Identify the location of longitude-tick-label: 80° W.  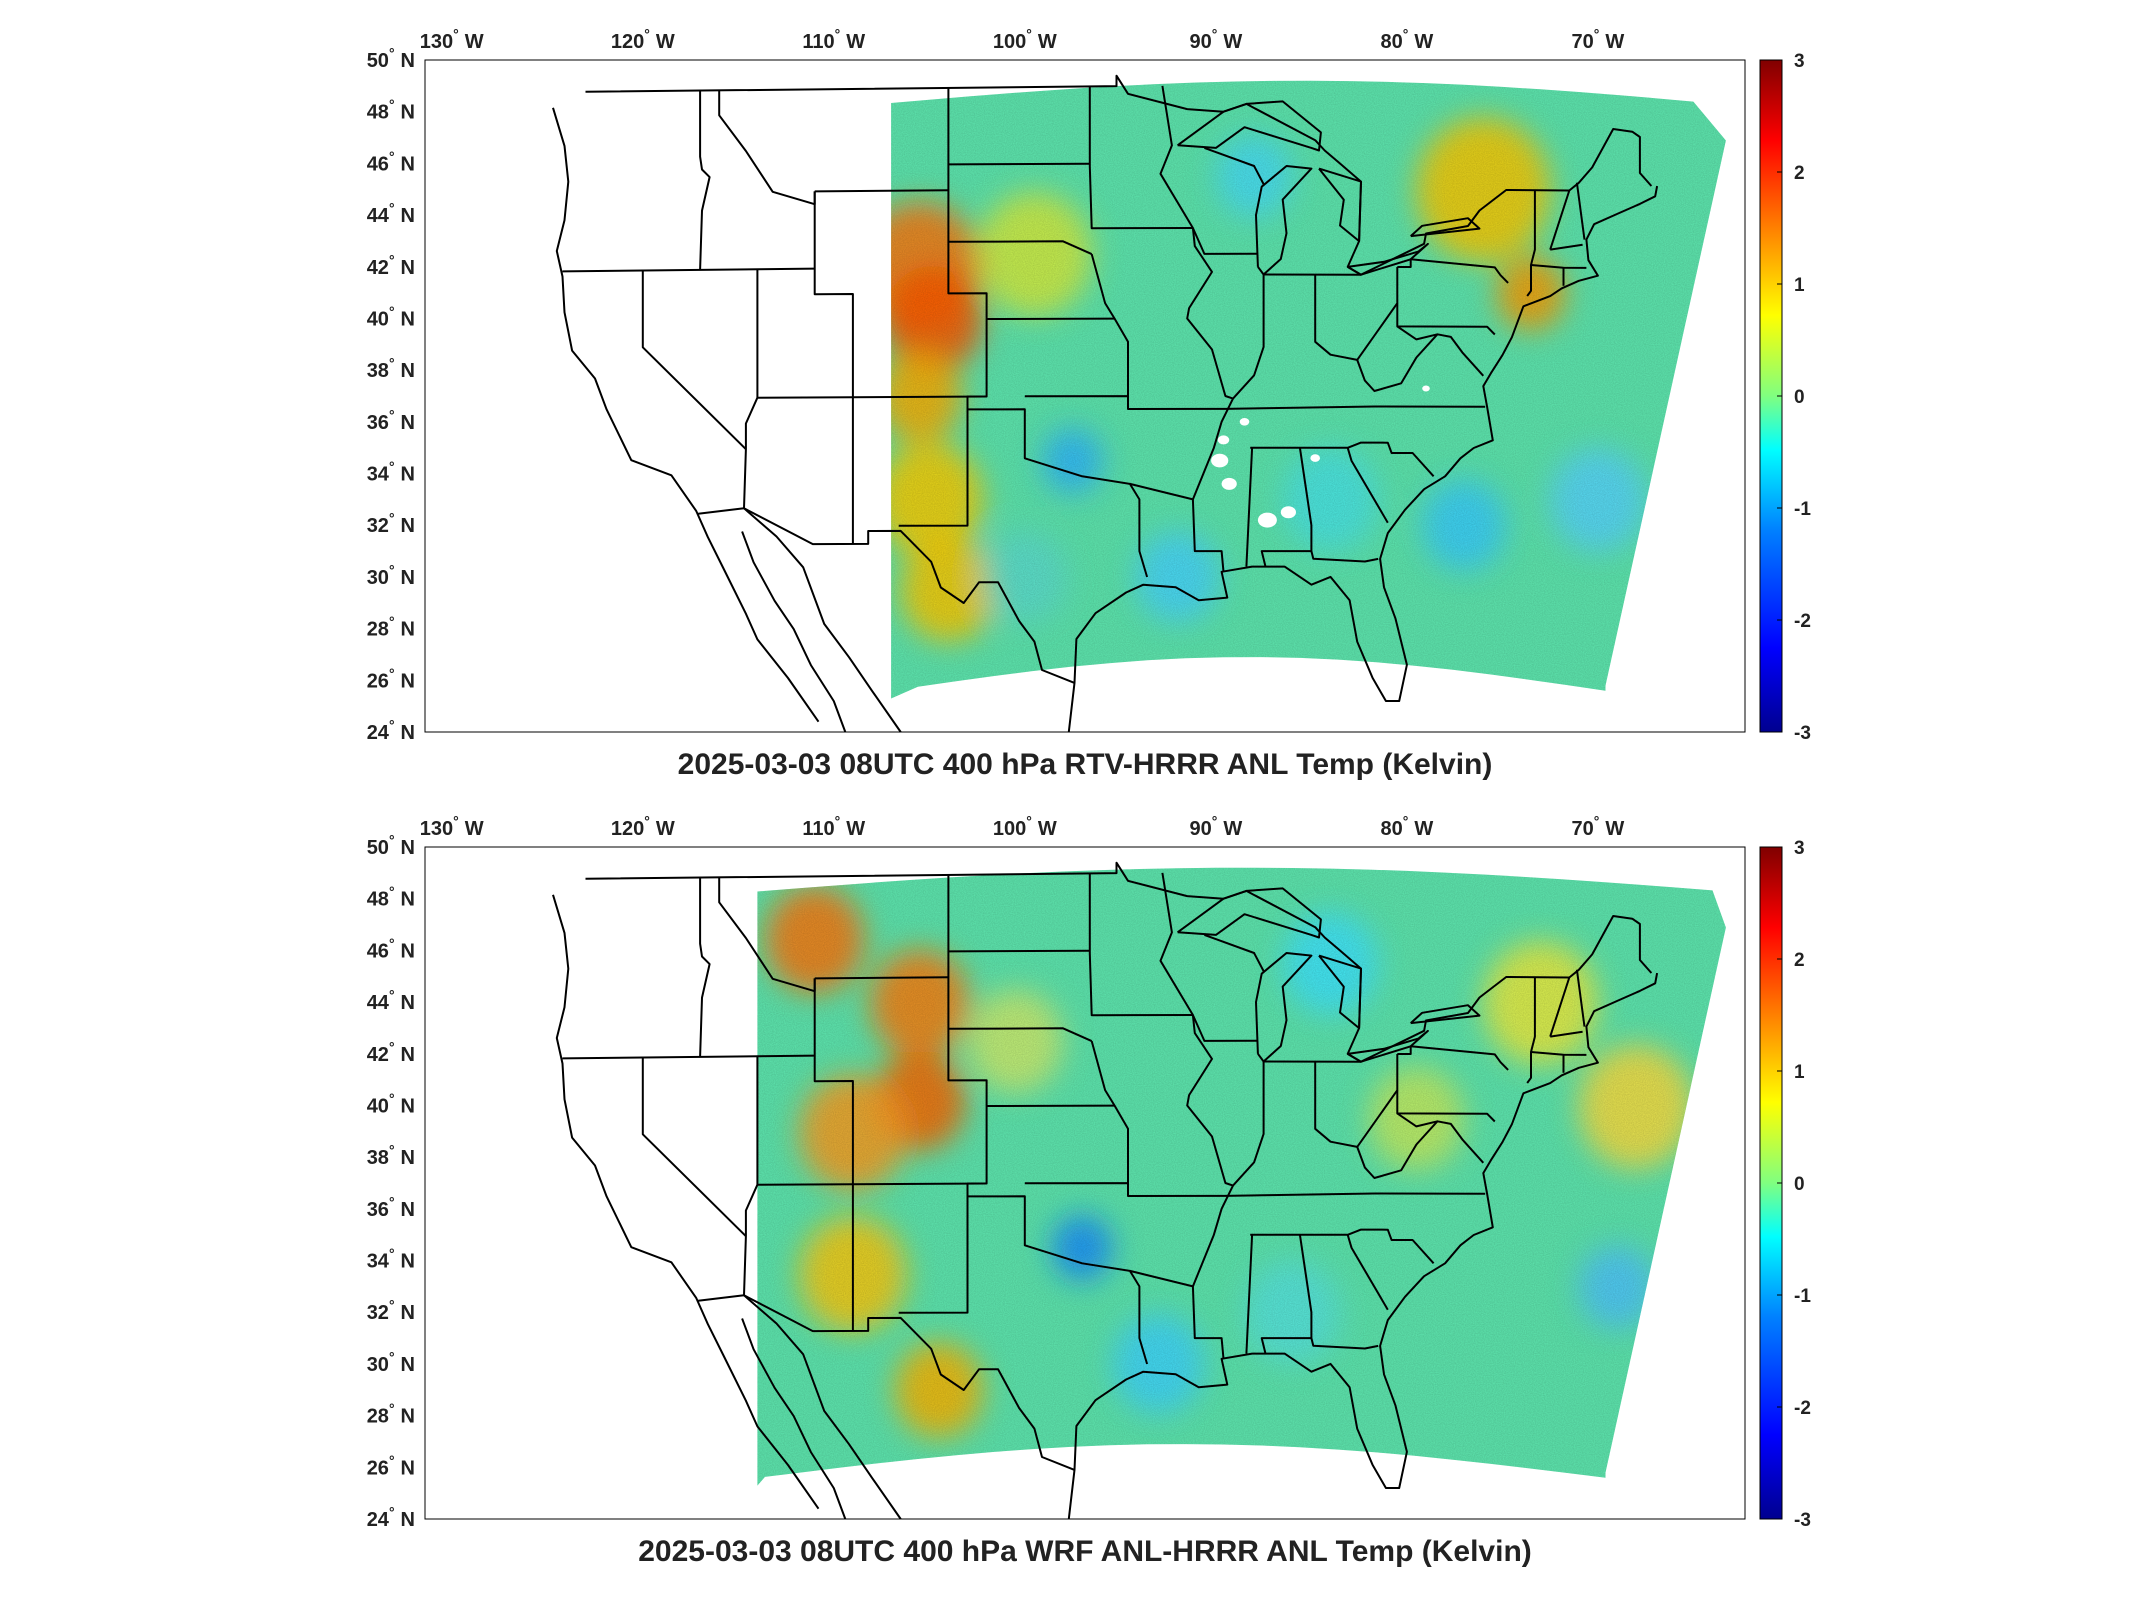
(1407, 39).